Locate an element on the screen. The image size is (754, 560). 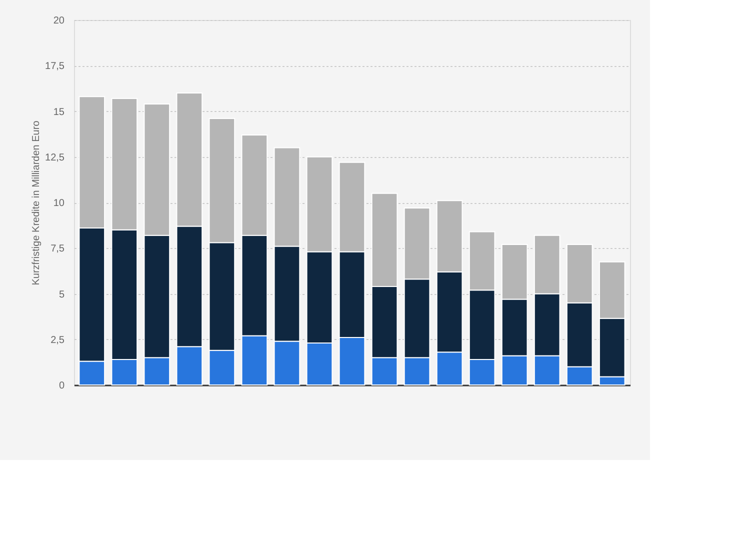
y-tick-label: 17,5 is located at coordinates (55, 66).